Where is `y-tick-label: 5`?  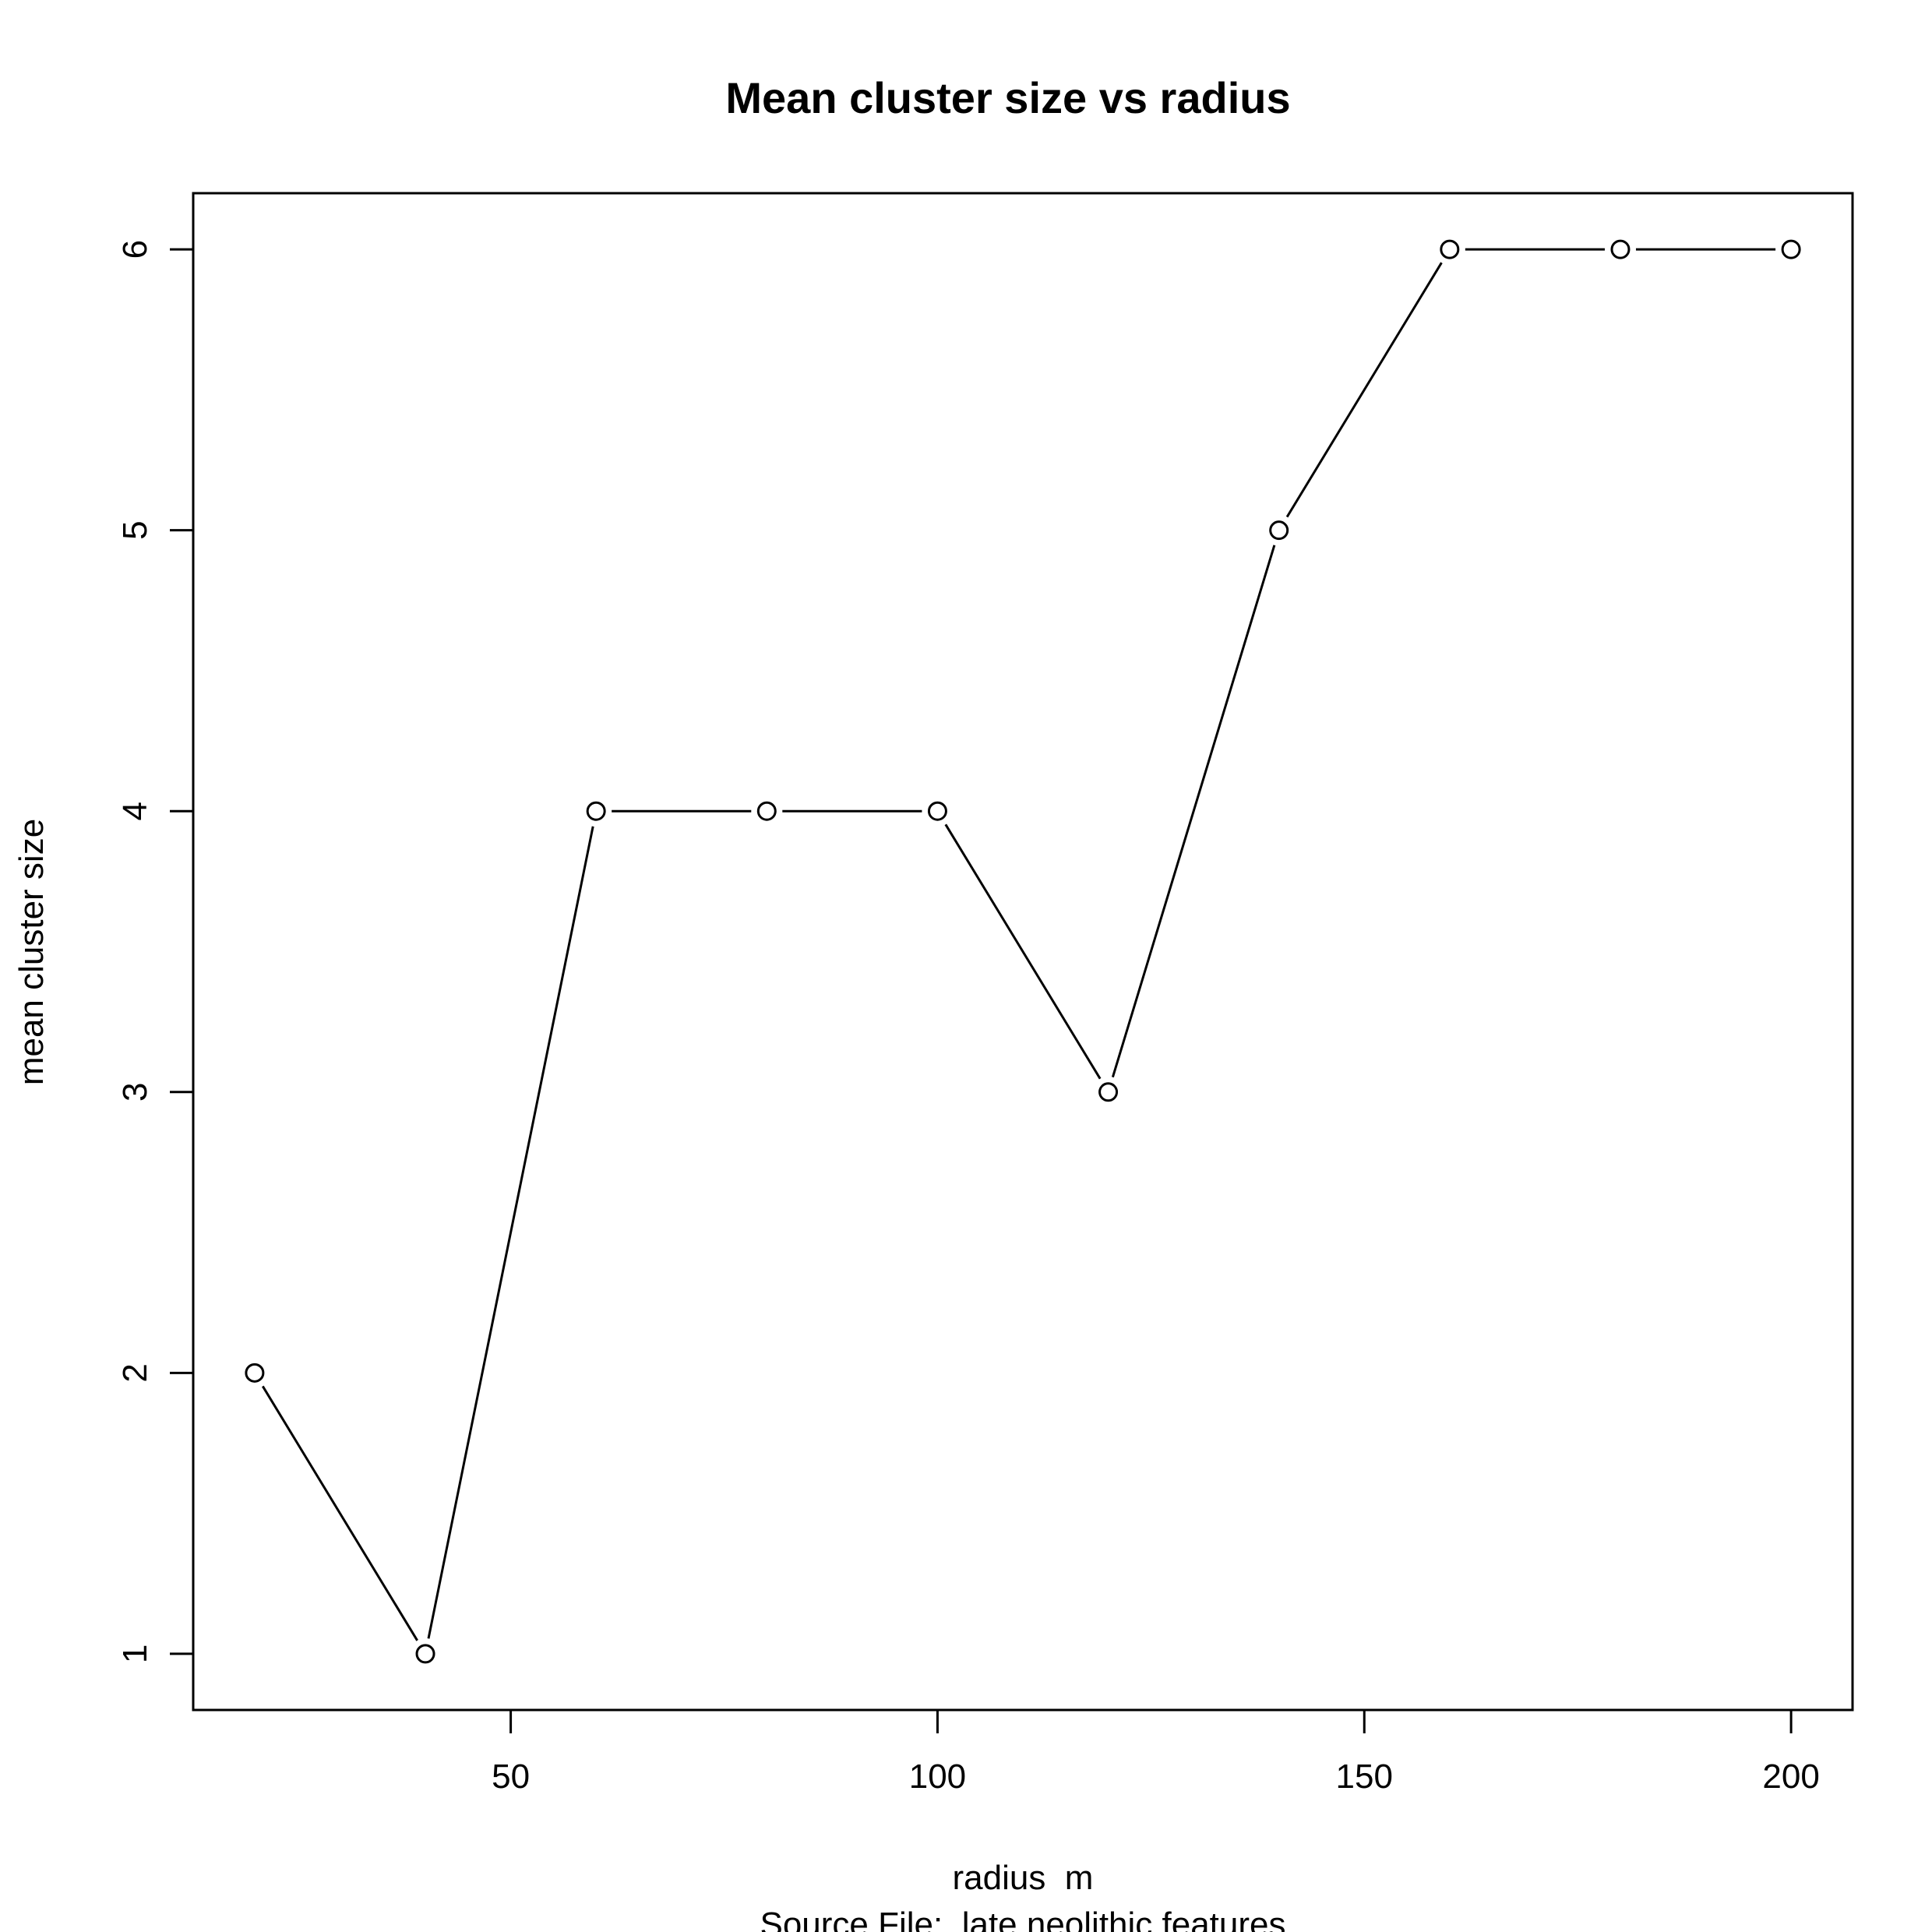 y-tick-label: 5 is located at coordinates (135, 529).